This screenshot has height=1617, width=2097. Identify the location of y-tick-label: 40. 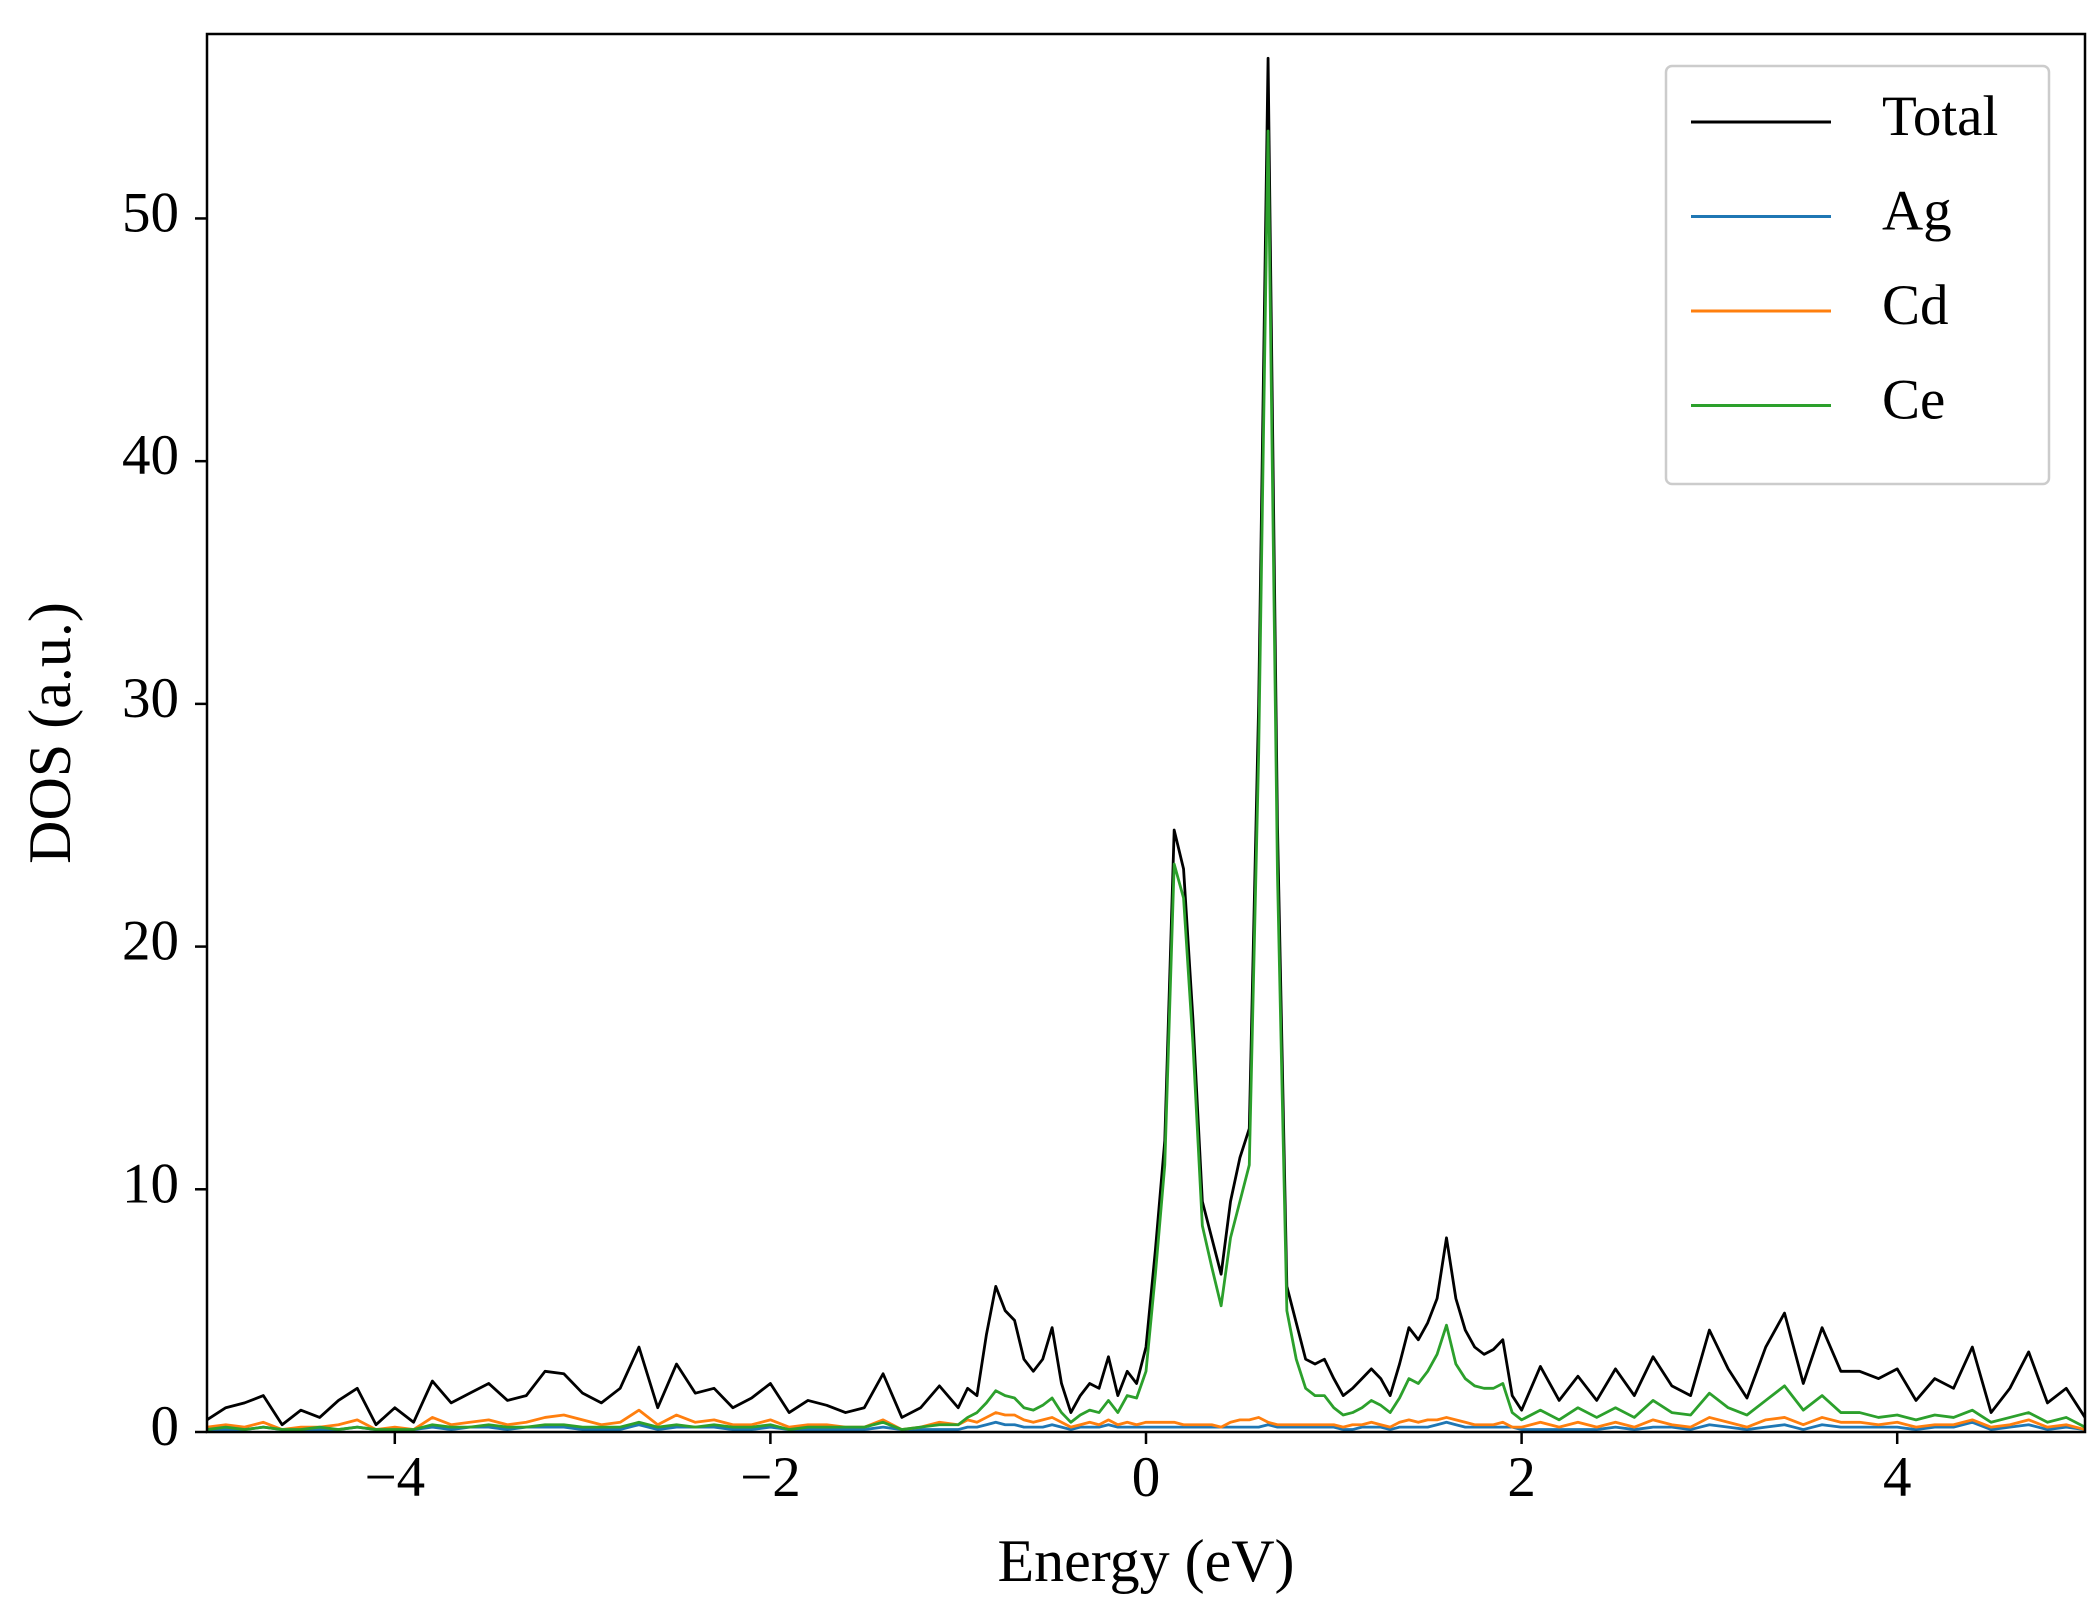
(150, 455).